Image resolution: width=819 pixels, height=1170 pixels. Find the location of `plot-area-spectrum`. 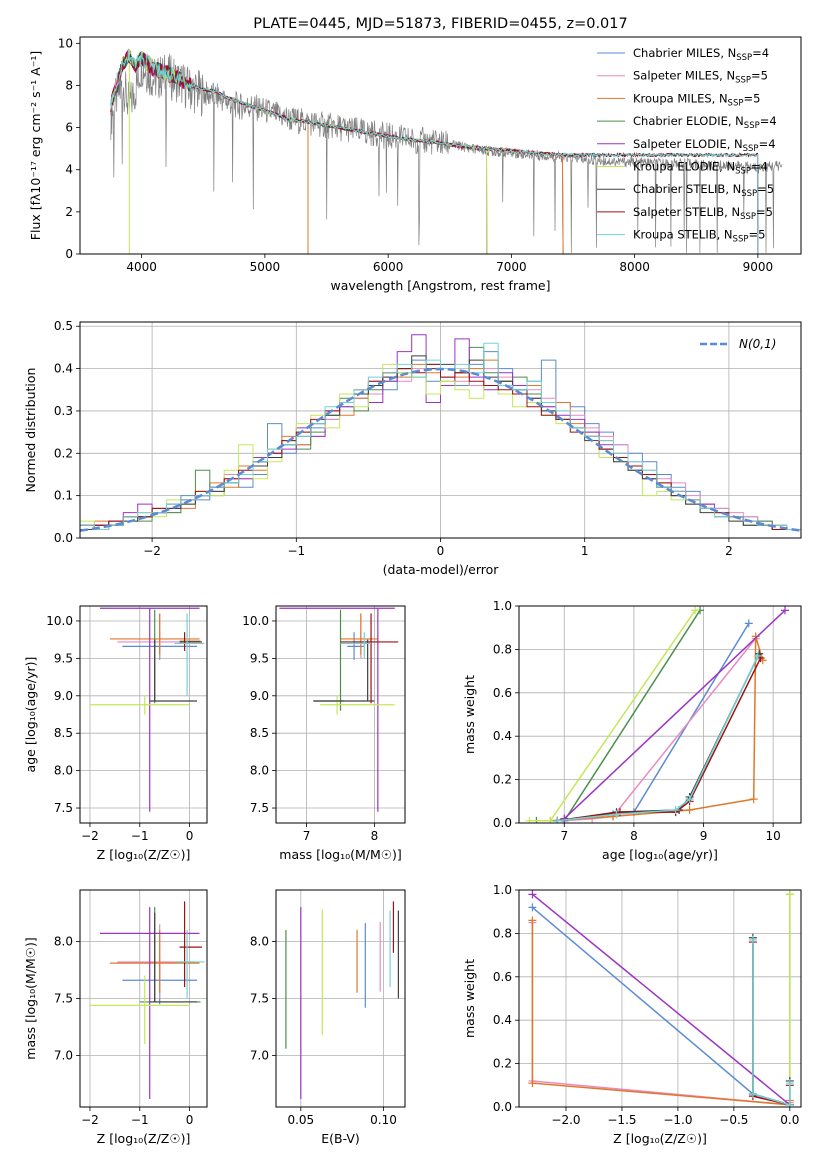

plot-area-spectrum is located at coordinates (446, 151).